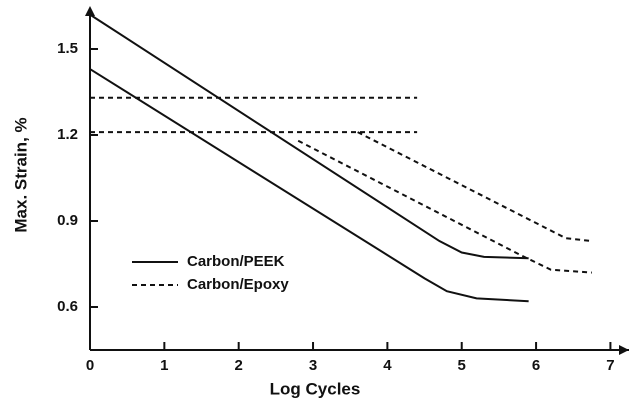 Image resolution: width=638 pixels, height=407 pixels. What do you see at coordinates (313, 365) in the screenshot?
I see `x-tick-label: 3` at bounding box center [313, 365].